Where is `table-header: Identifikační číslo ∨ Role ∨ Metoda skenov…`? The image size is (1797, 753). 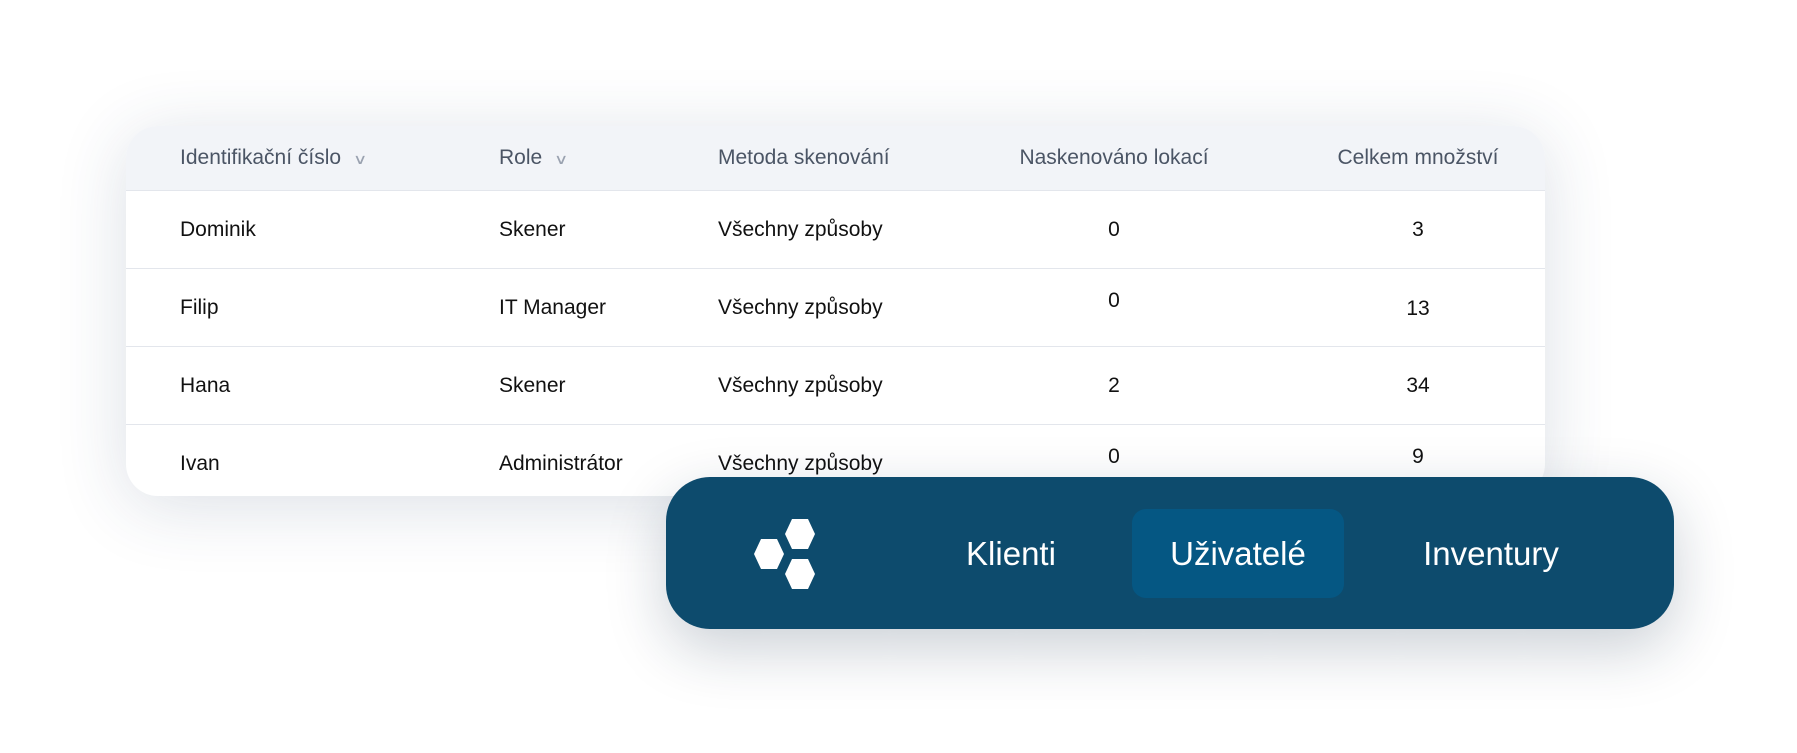 table-header: Identifikační číslo ∨ Role ∨ Metoda skenov… is located at coordinates (835, 158).